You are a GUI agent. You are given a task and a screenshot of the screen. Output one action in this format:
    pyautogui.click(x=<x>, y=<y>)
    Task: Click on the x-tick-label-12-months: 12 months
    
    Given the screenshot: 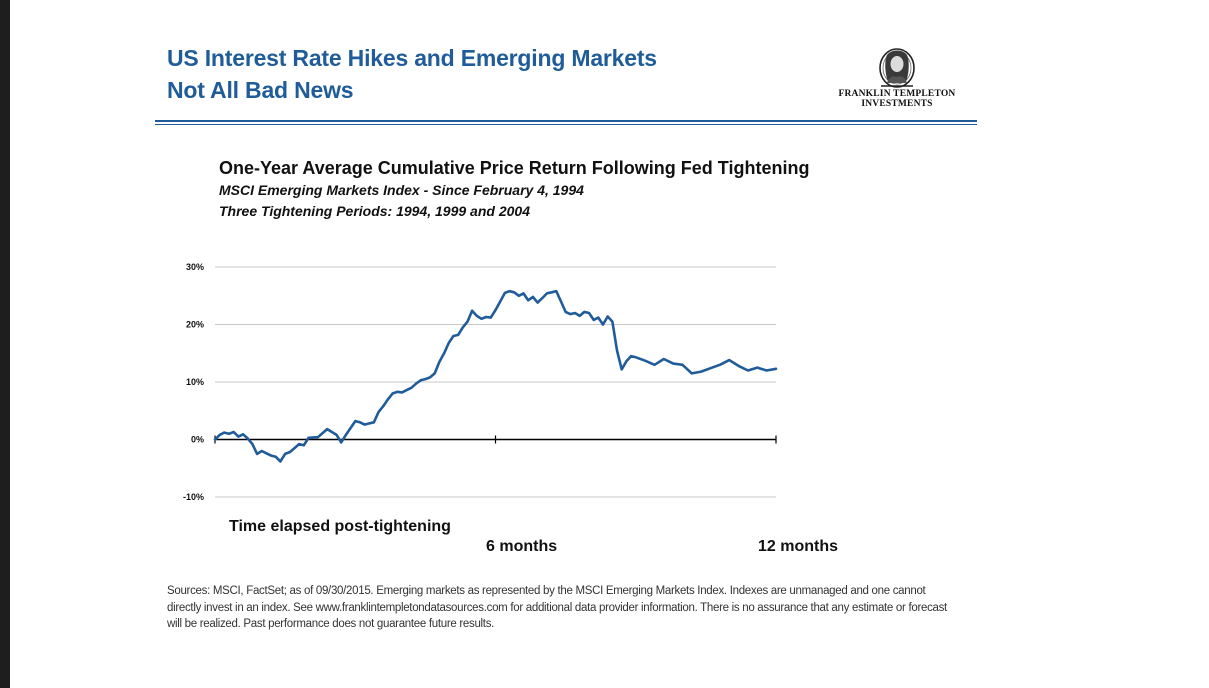 What is the action you would take?
    pyautogui.click(x=798, y=546)
    